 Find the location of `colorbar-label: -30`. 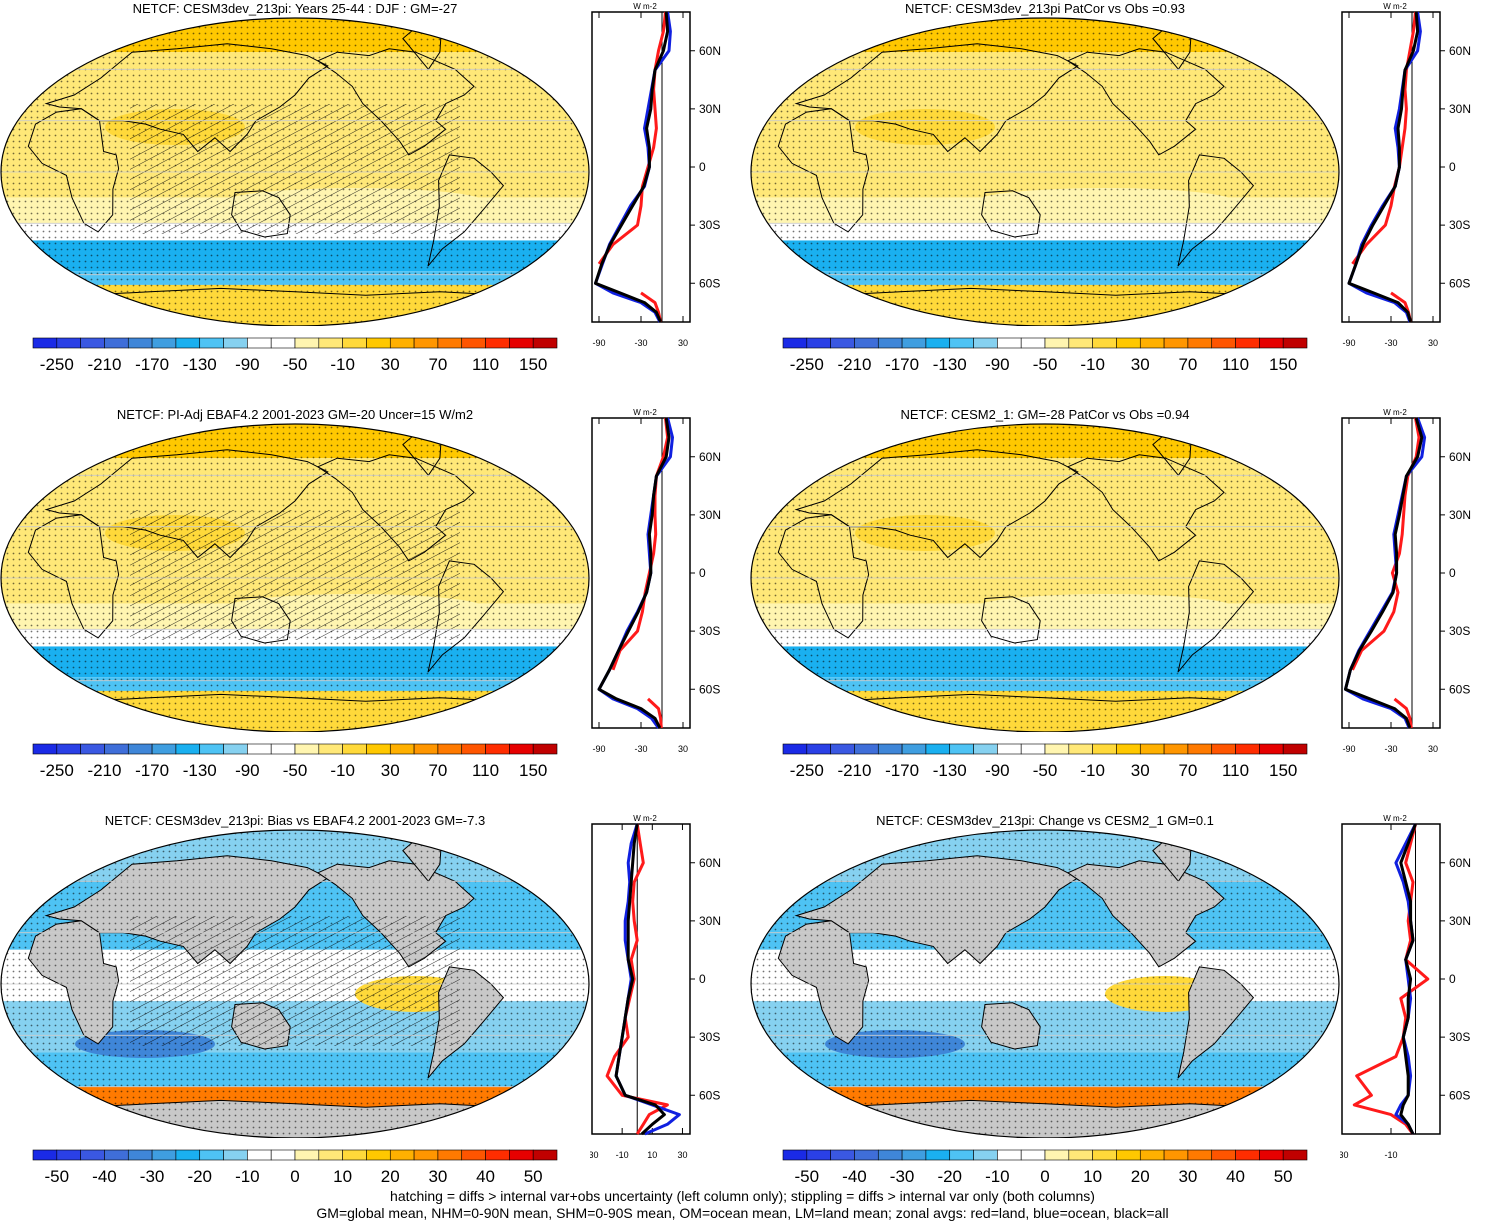

colorbar-label: -30 is located at coordinates (152, 1176).